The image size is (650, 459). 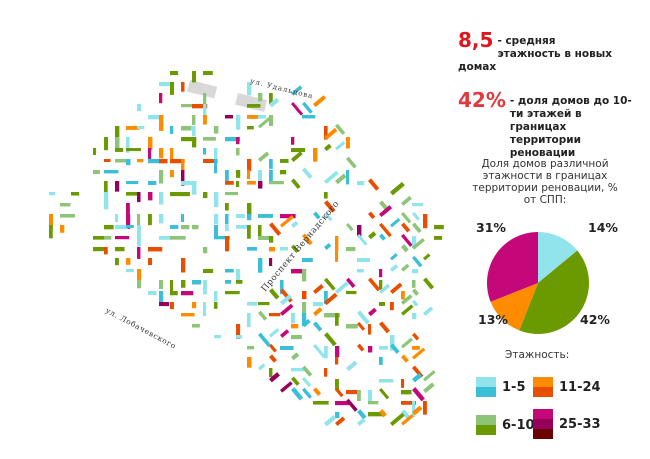 I want to click on avg-floors-value: 8,5, so click(x=476, y=40).